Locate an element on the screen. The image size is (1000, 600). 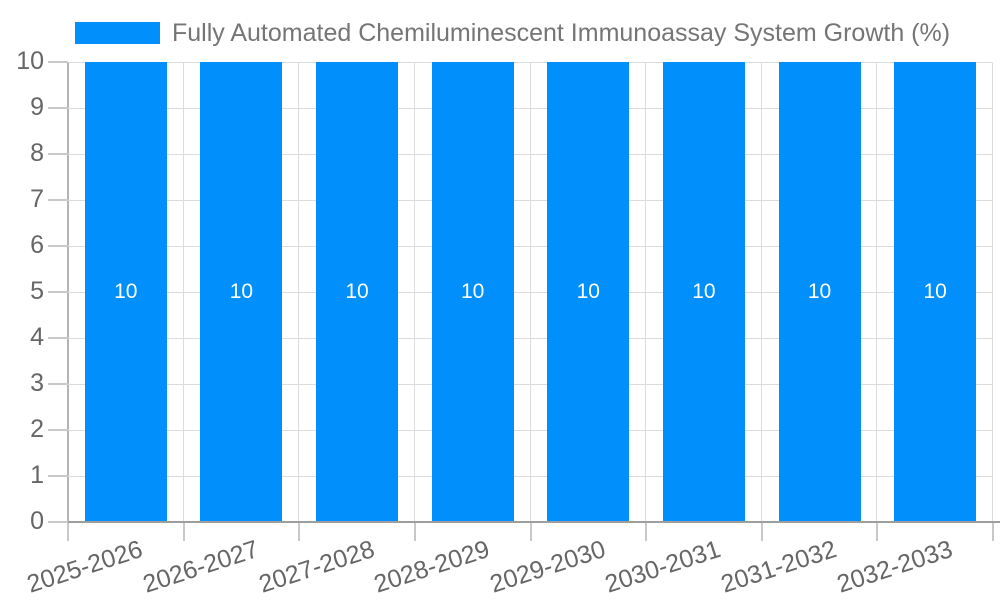
x-axis-tick-label: 2031-2032 is located at coordinates (778, 567).